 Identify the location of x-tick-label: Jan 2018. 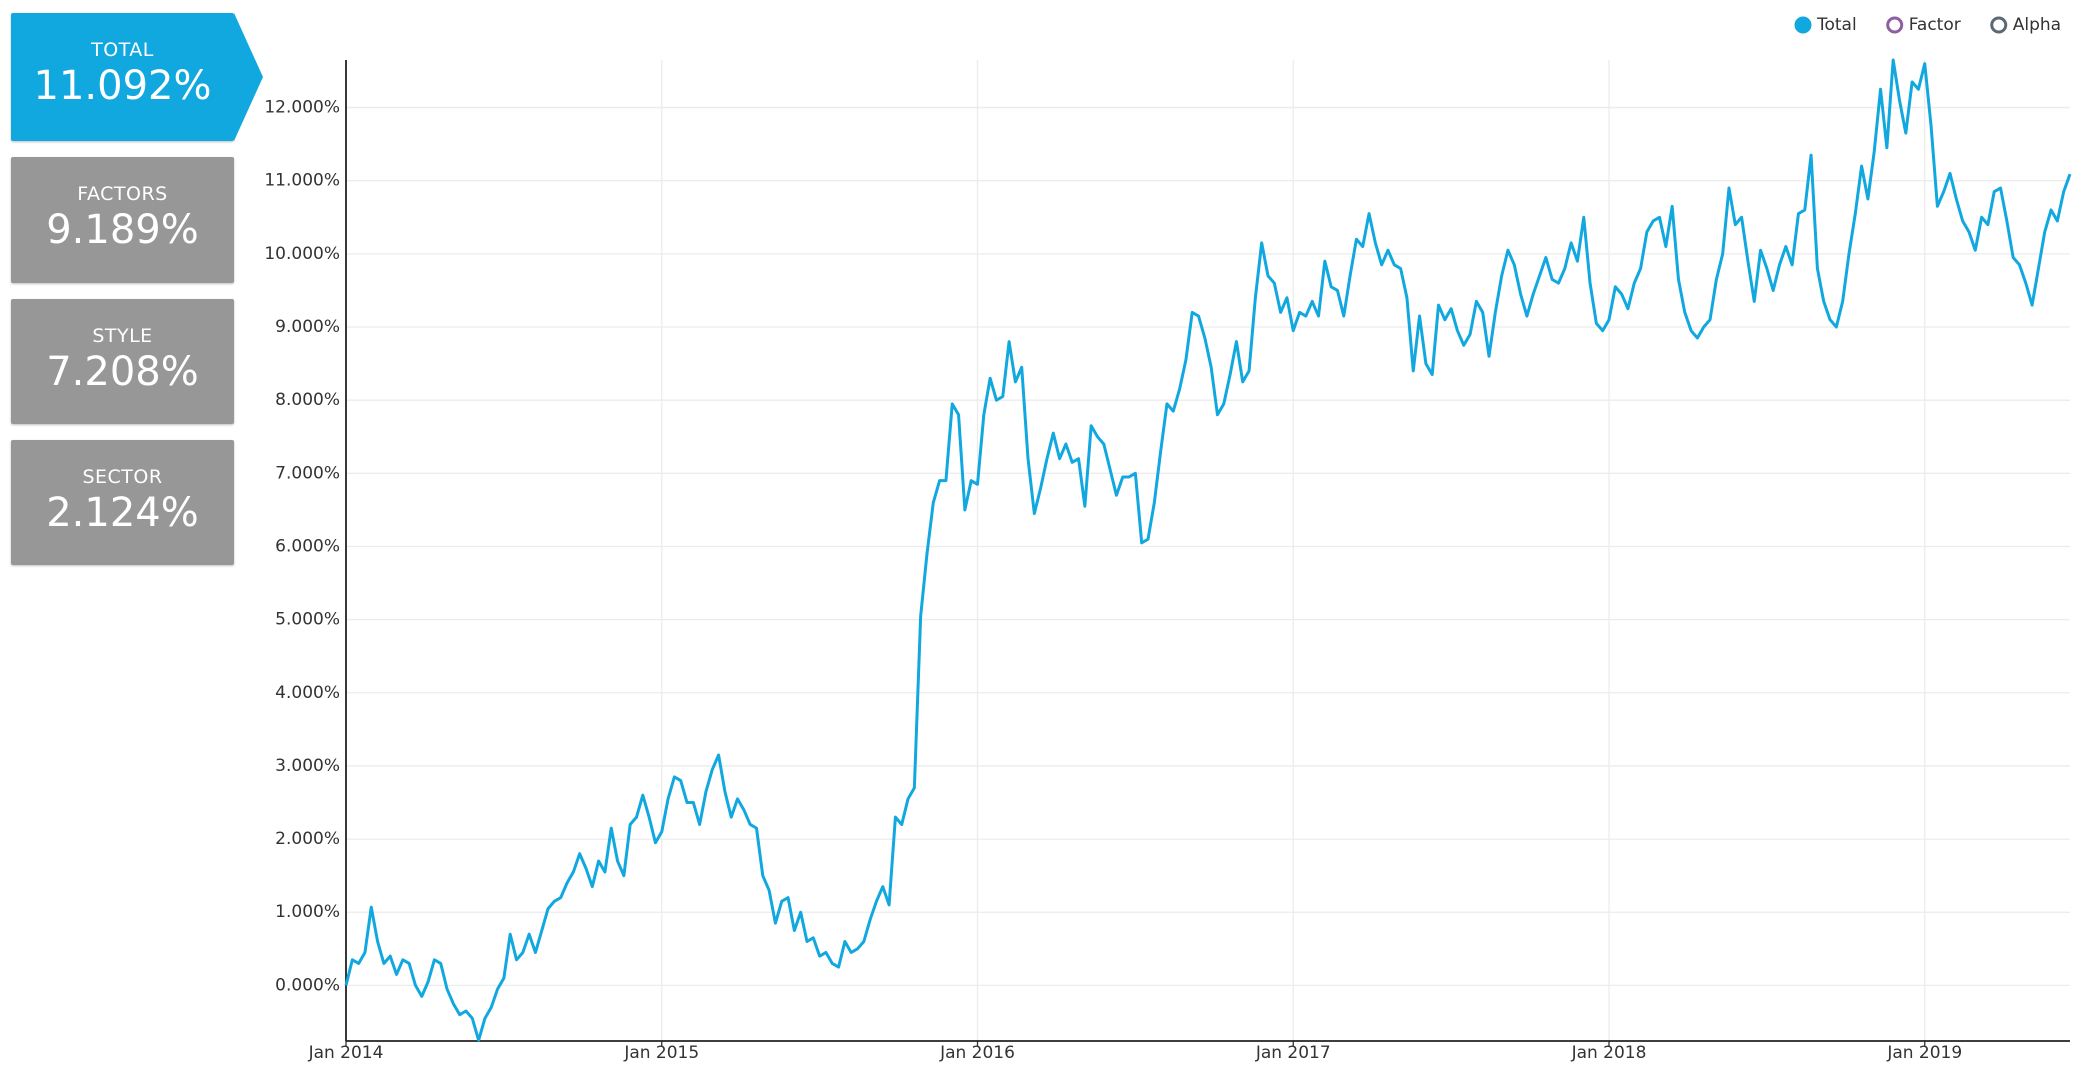
(1609, 1053).